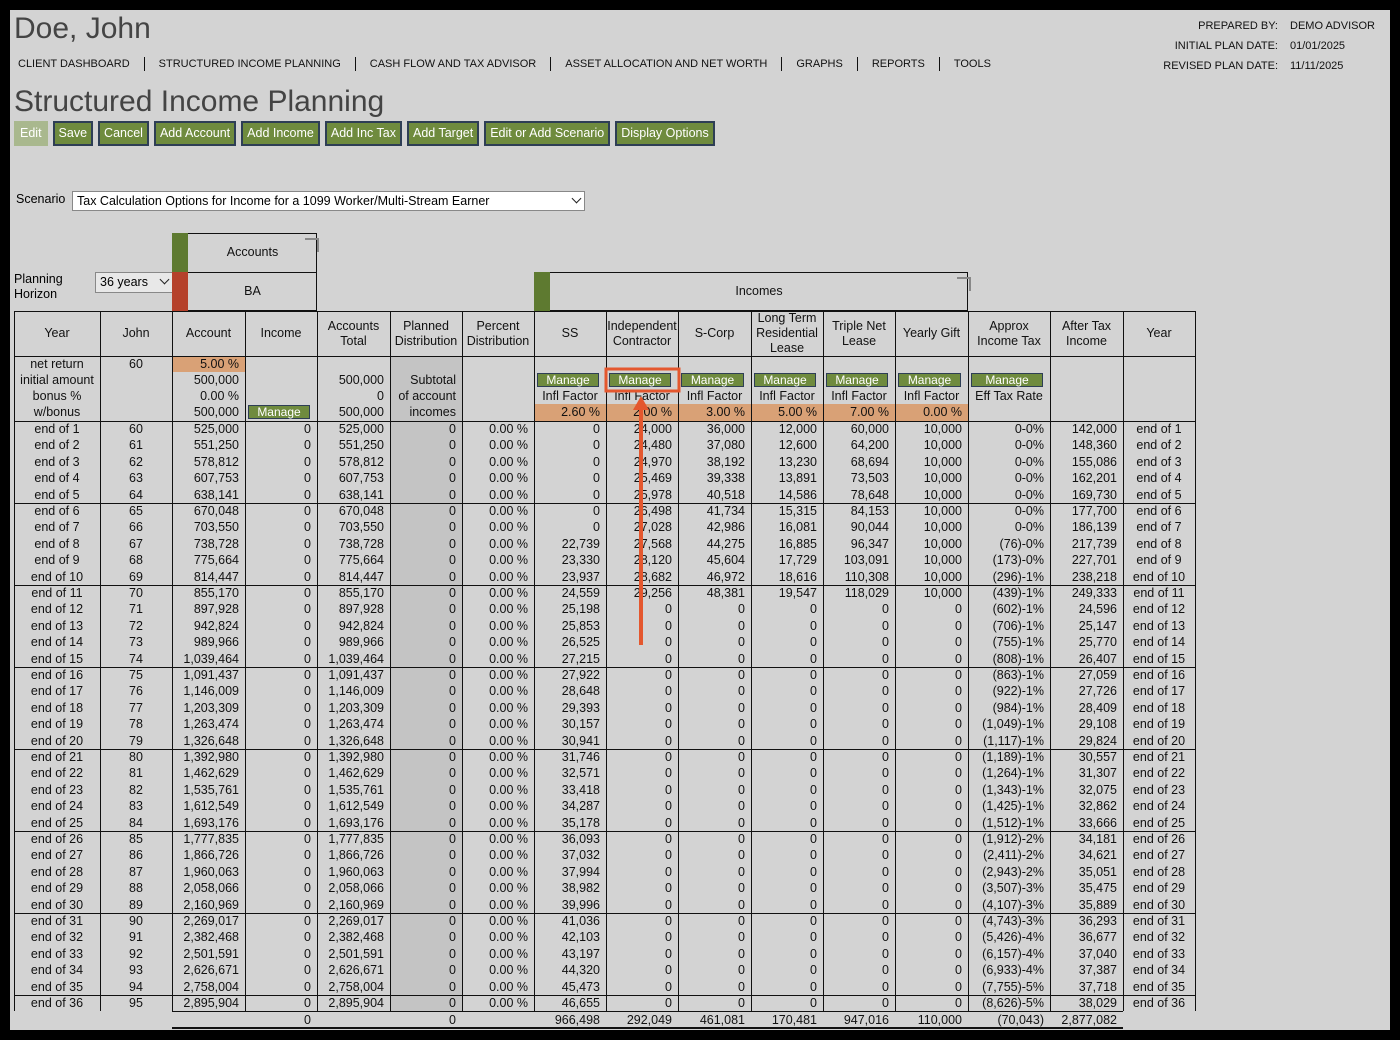  What do you see at coordinates (725, 494) in the screenshot?
I see `table-cell: 40,518` at bounding box center [725, 494].